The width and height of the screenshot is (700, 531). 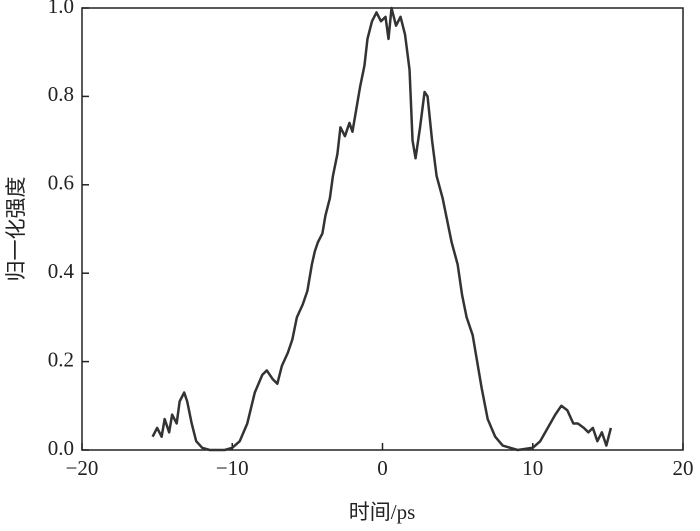 I want to click on y-tick-label: 1.0, so click(x=61, y=9).